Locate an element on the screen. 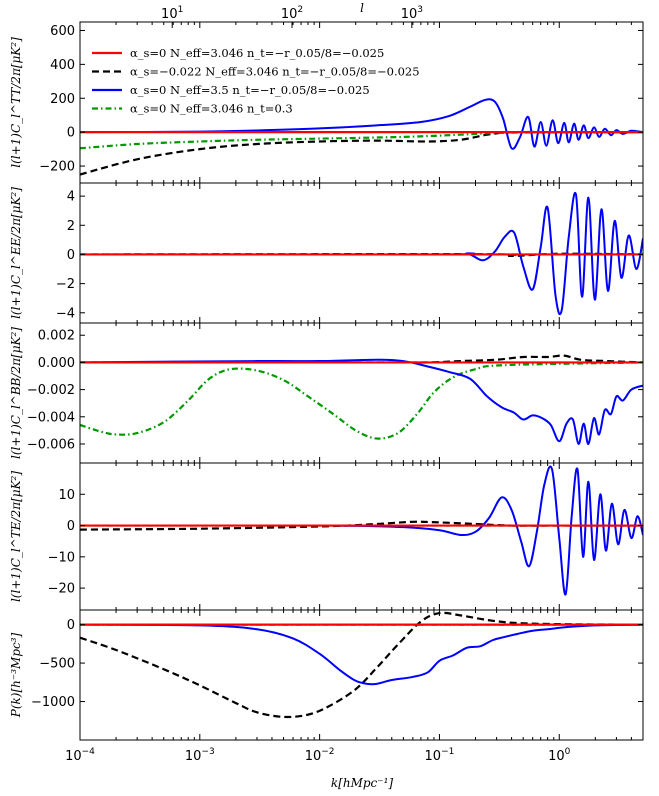  y-tick-label: −4 is located at coordinates (65, 313).